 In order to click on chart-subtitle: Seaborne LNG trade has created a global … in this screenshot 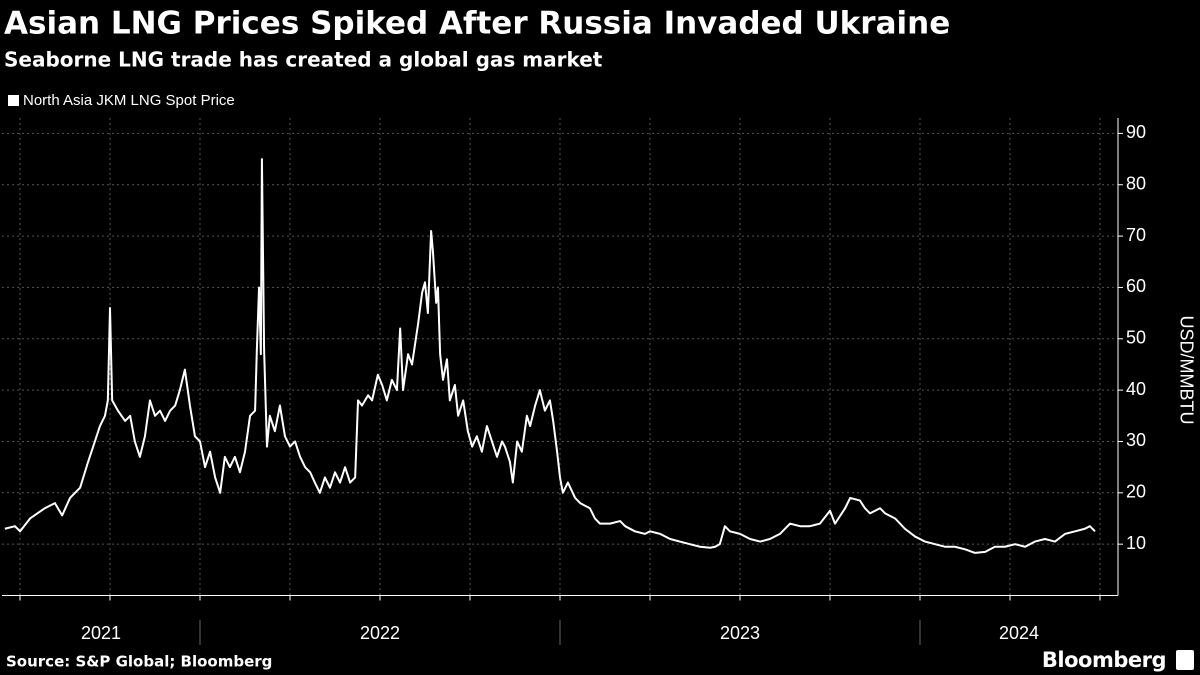, I will do `click(303, 60)`.